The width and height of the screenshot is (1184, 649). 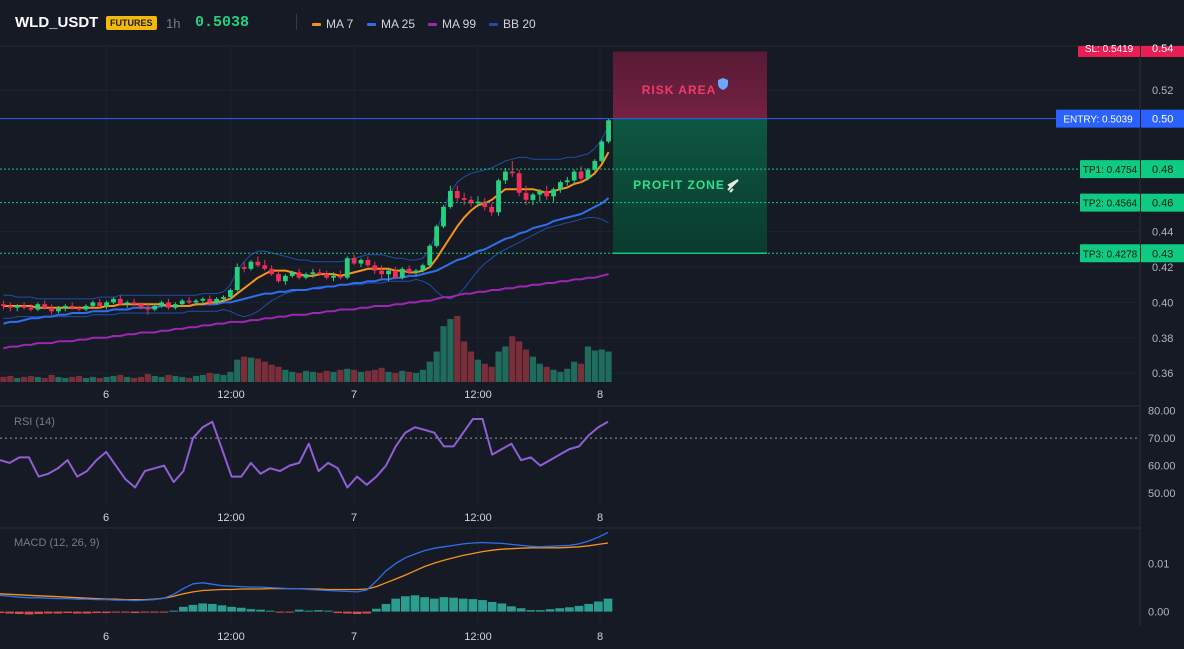 I want to click on legend-bb20-label: BB 20, so click(x=519, y=24).